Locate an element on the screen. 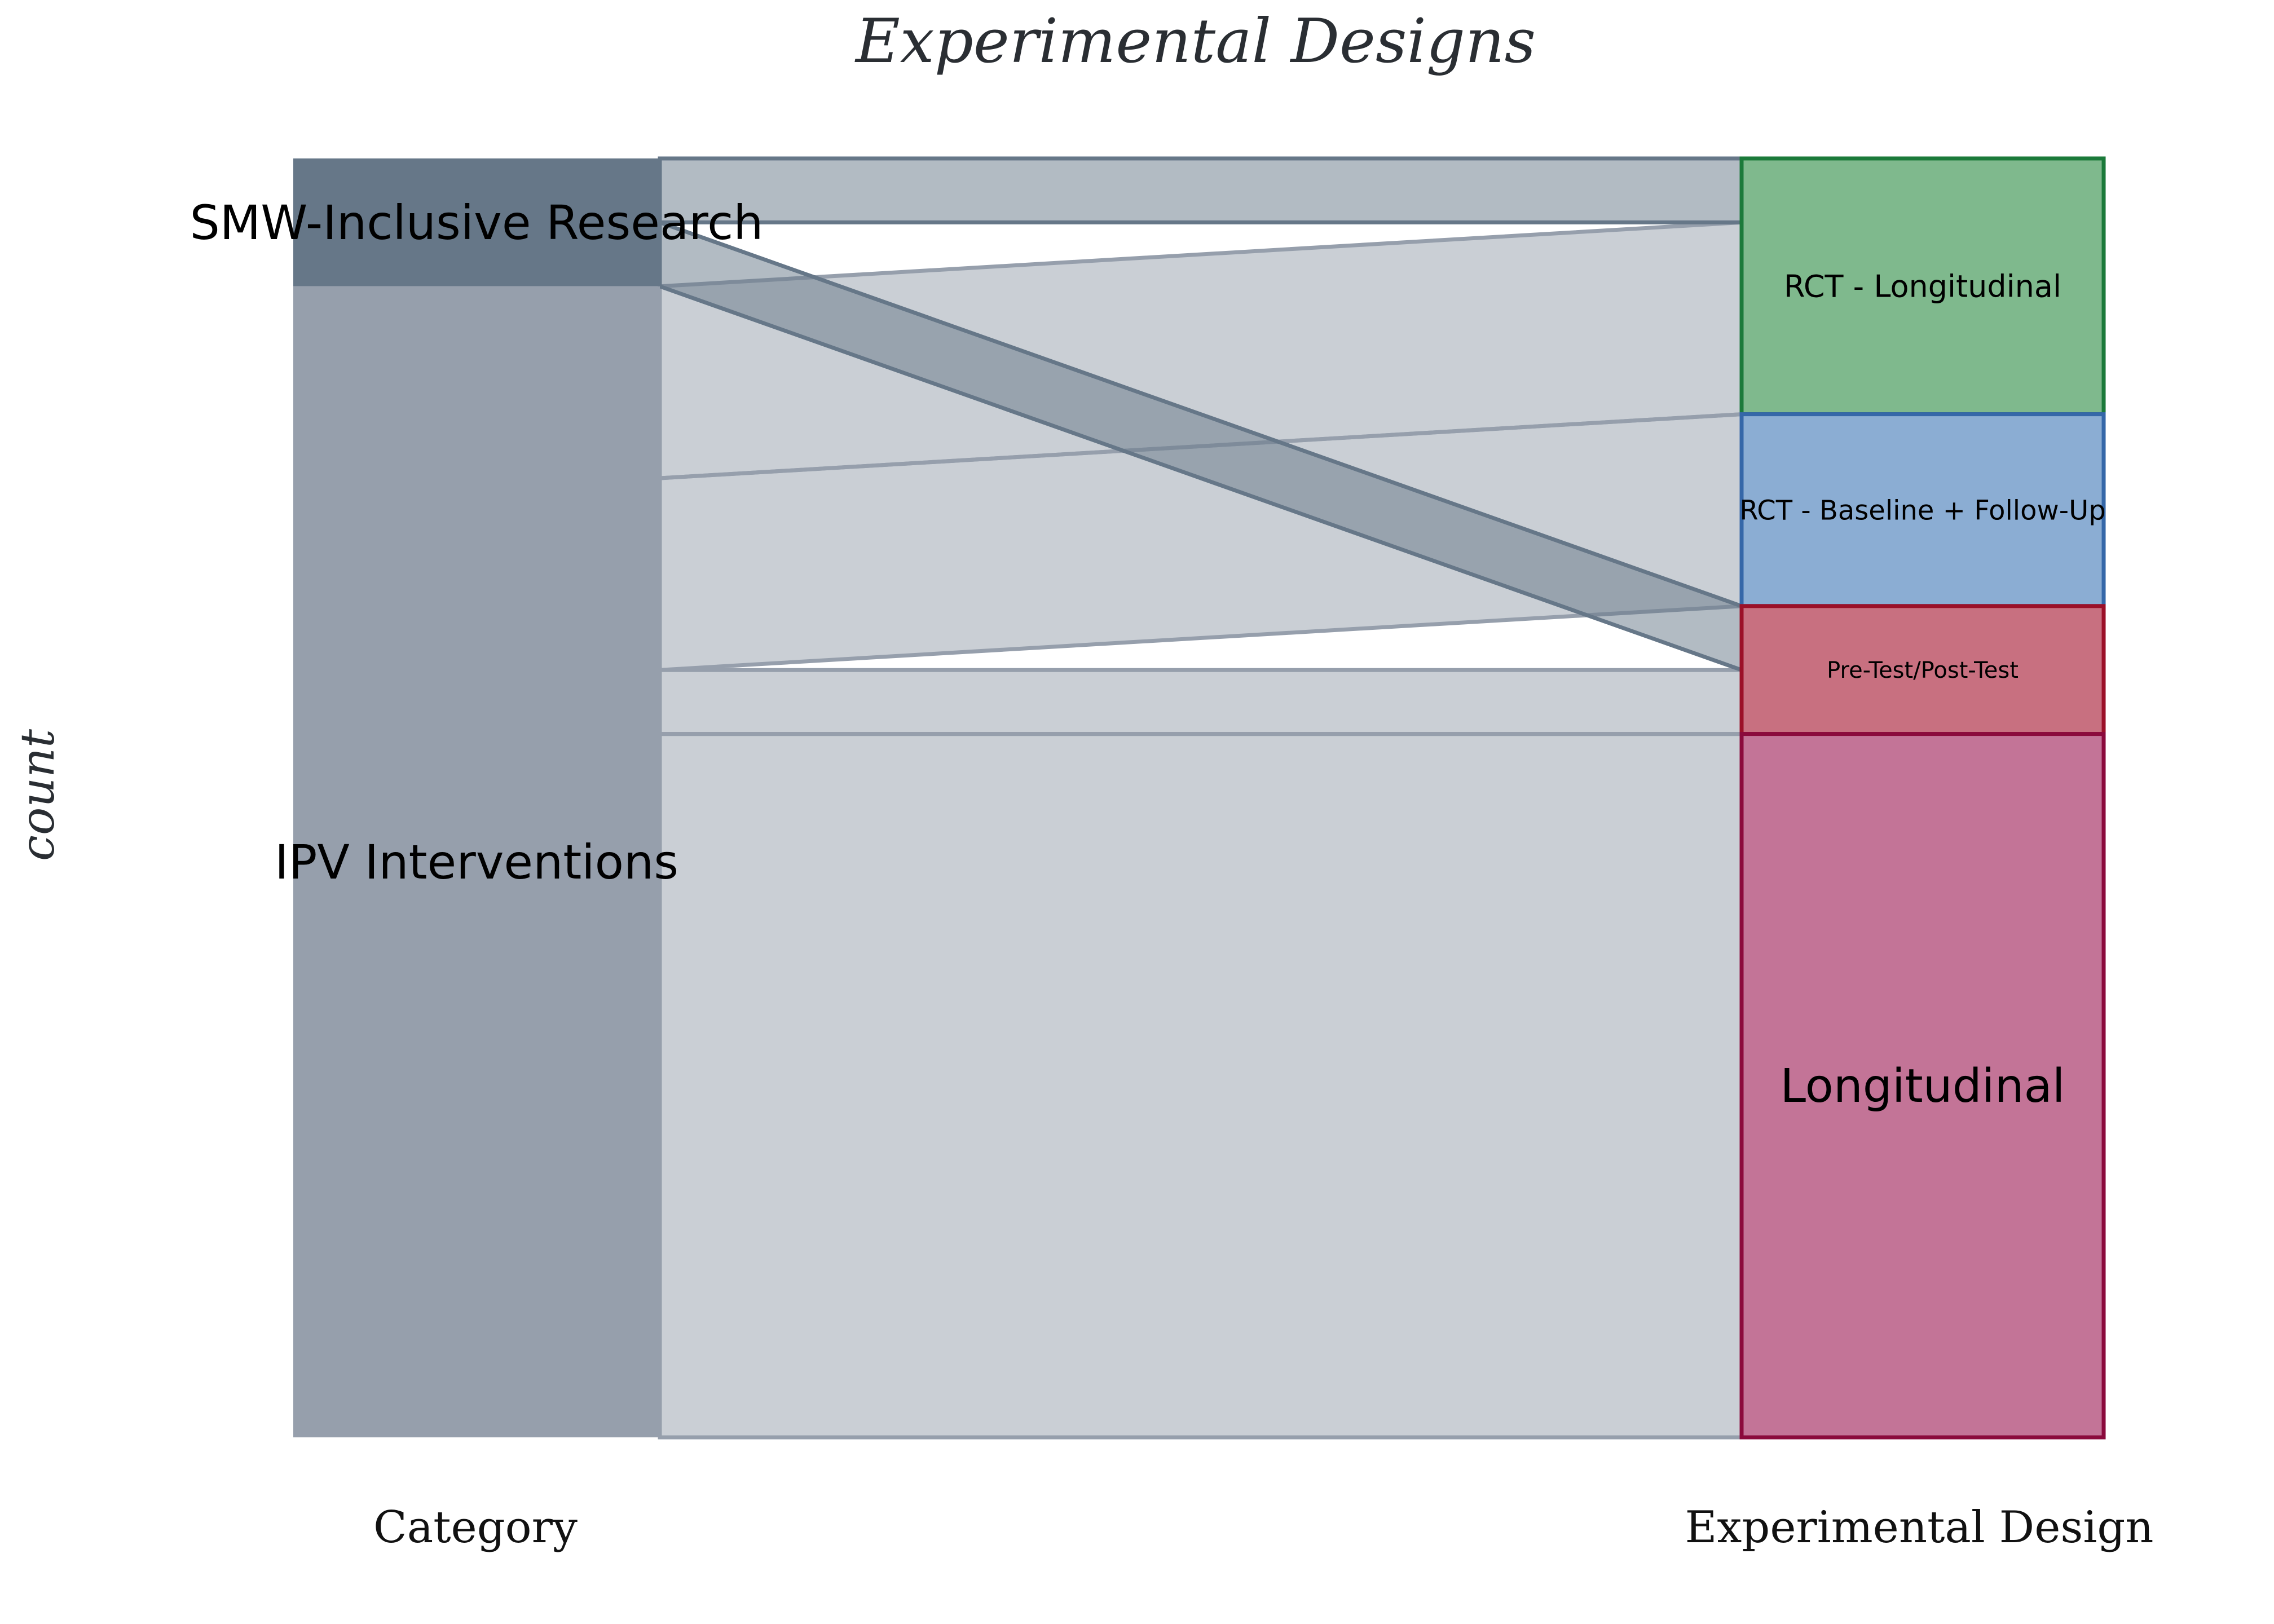 The height and width of the screenshot is (1624, 2274). node-longitudinal is located at coordinates (1922, 1086).